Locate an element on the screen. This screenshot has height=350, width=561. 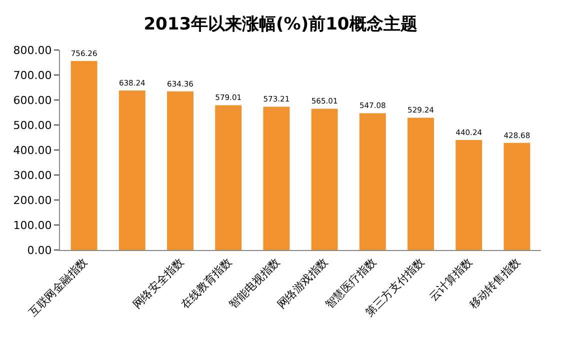
y-tick-label: 200.00 is located at coordinates (32, 200).